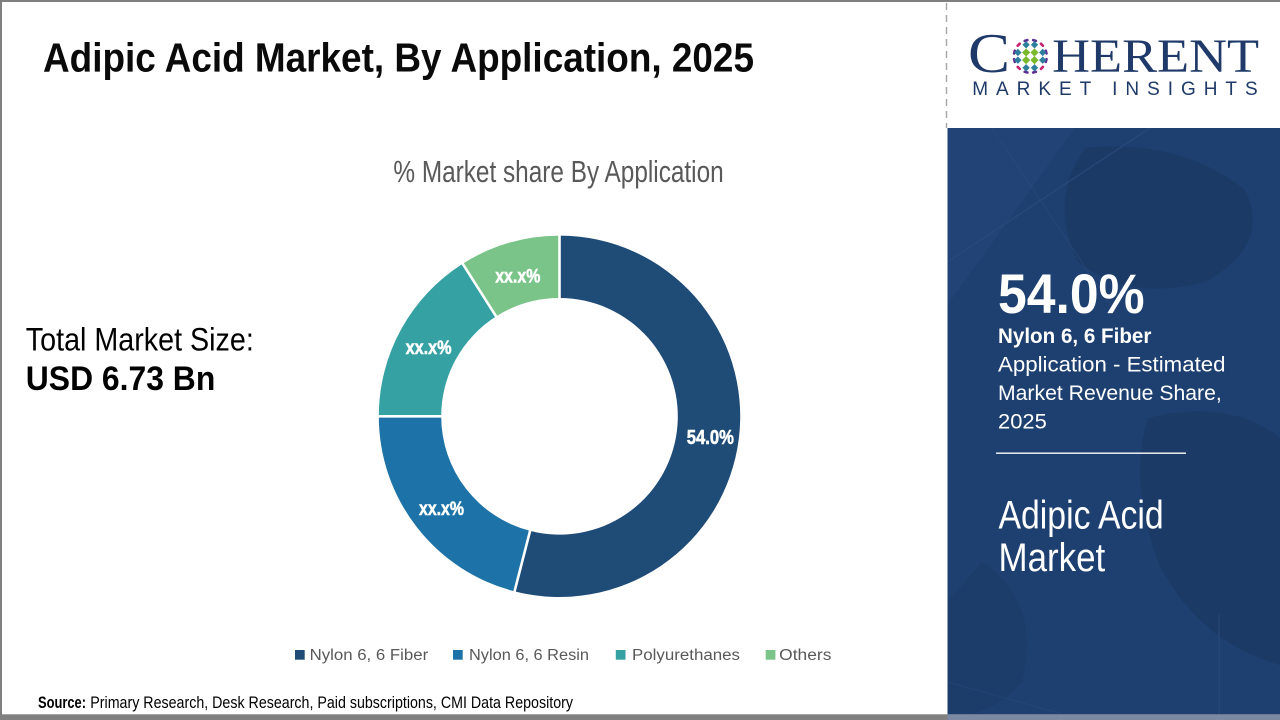 This screenshot has width=1280, height=720. I want to click on svg-text: USD 6.73 Bn, so click(121, 379).